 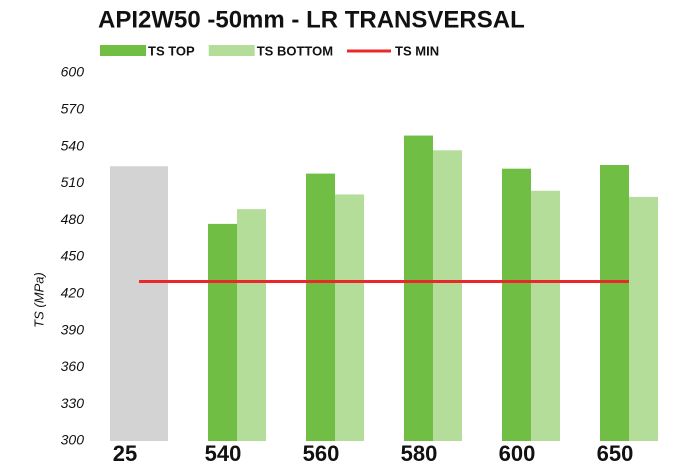 I want to click on x-tick-label: 650, so click(x=615, y=453).